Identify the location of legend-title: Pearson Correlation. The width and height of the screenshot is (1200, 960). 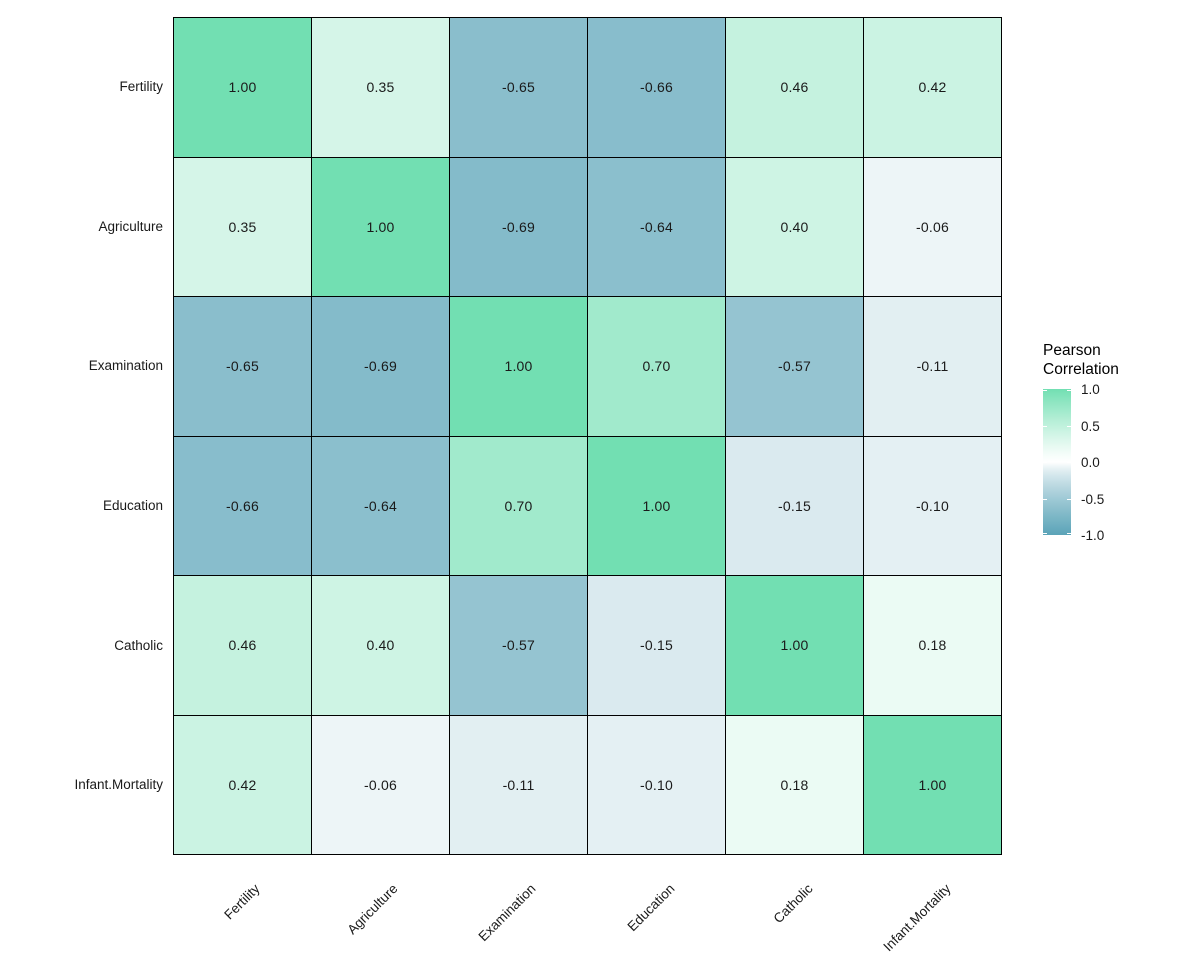
(1081, 360).